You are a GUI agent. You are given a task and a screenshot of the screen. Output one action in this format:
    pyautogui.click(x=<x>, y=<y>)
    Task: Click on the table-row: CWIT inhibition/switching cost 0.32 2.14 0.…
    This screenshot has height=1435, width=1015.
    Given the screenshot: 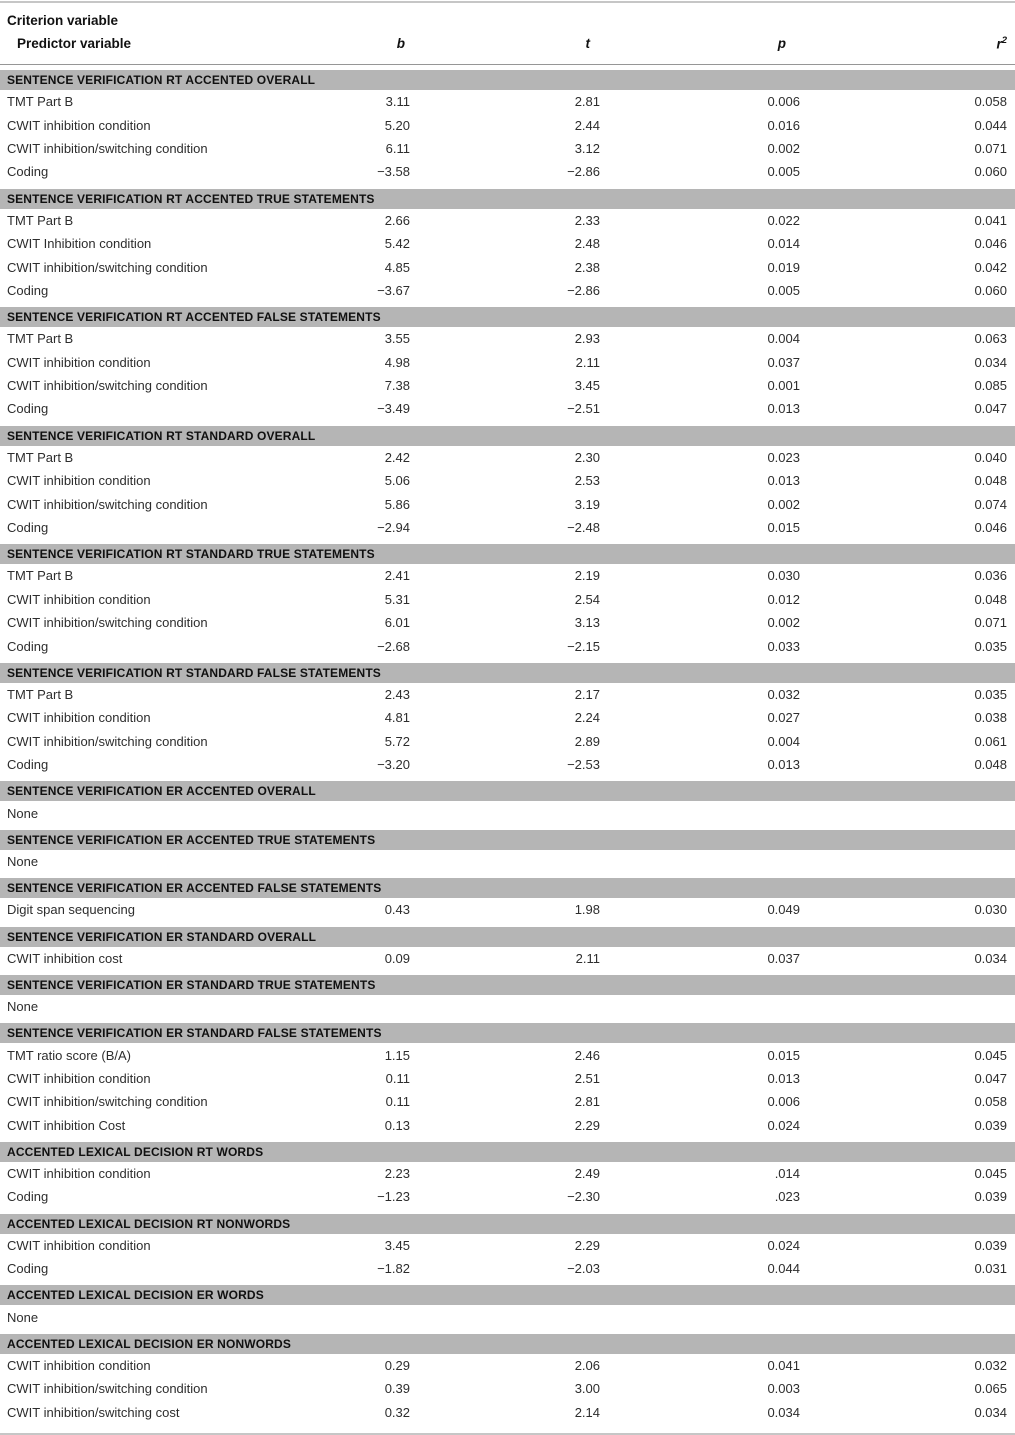 What is the action you would take?
    pyautogui.click(x=507, y=1412)
    